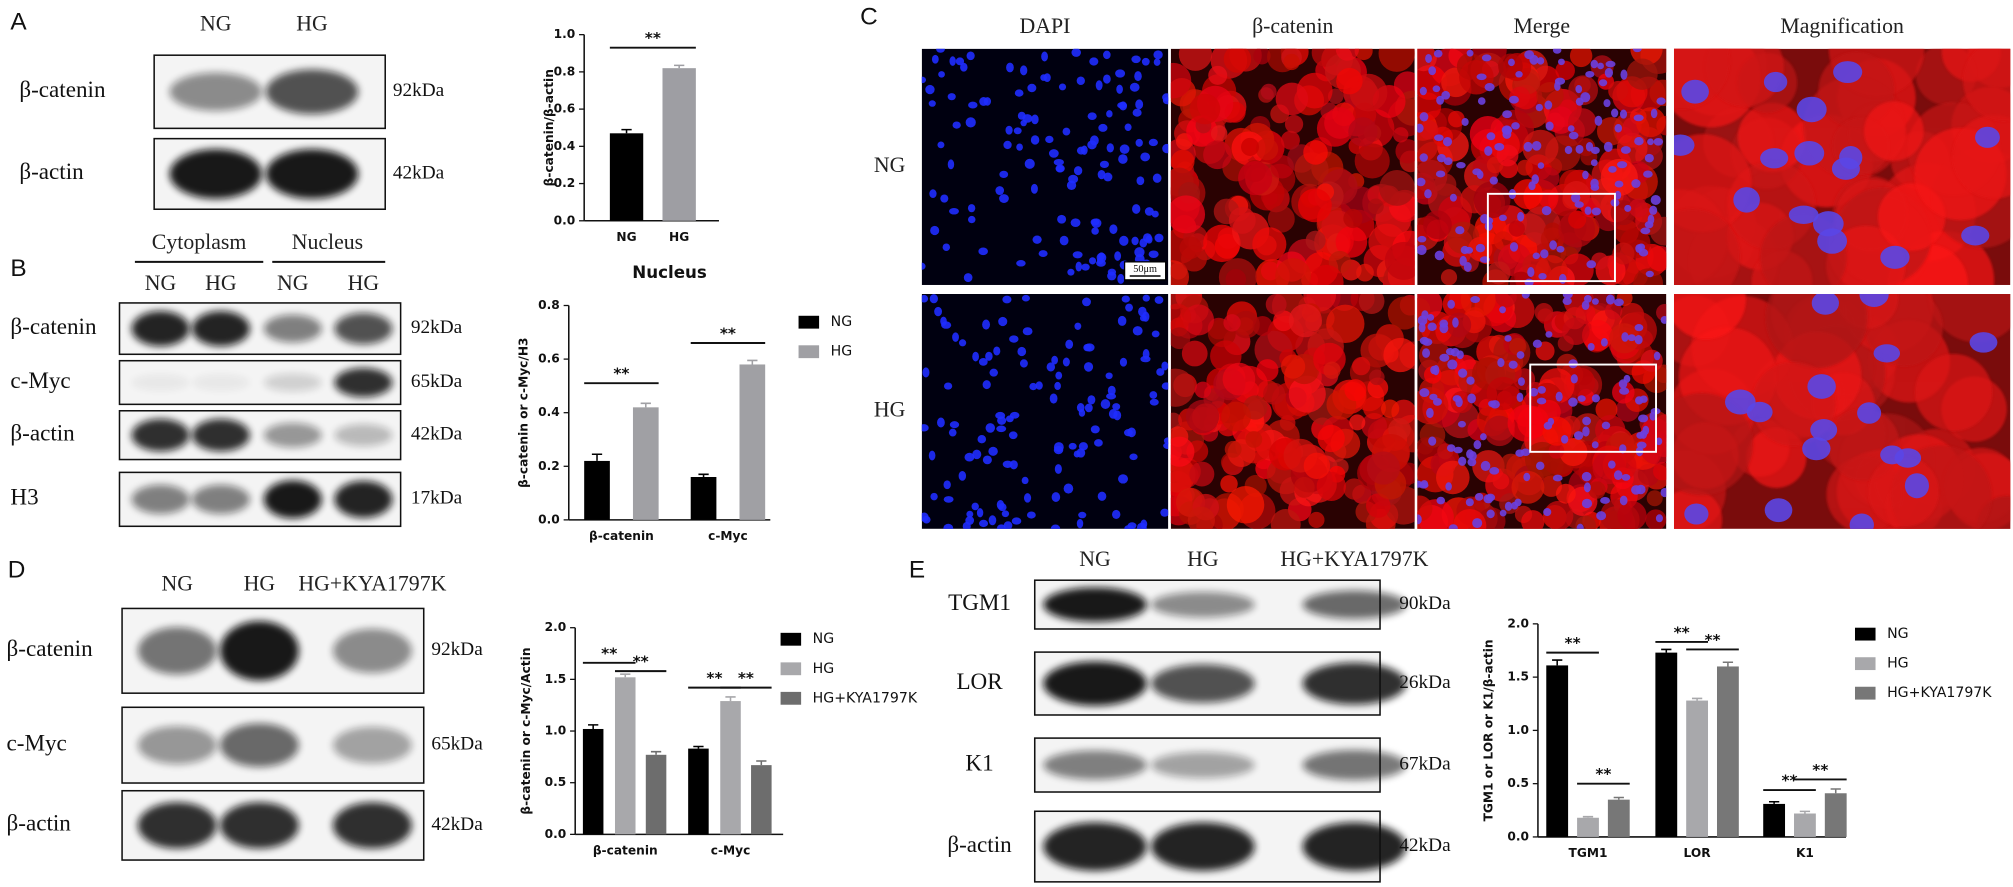 The image size is (2013, 887). I want to click on lane-label: NG, so click(178, 583).